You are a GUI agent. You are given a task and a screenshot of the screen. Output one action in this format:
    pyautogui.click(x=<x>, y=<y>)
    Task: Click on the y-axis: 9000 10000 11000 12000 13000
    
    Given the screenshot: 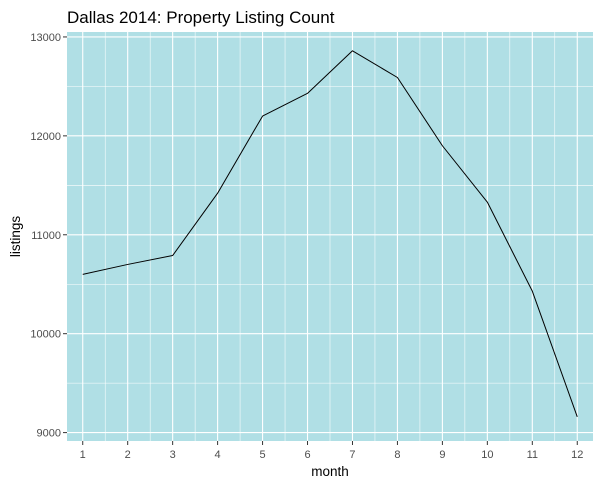 What is the action you would take?
    pyautogui.click(x=48, y=236)
    